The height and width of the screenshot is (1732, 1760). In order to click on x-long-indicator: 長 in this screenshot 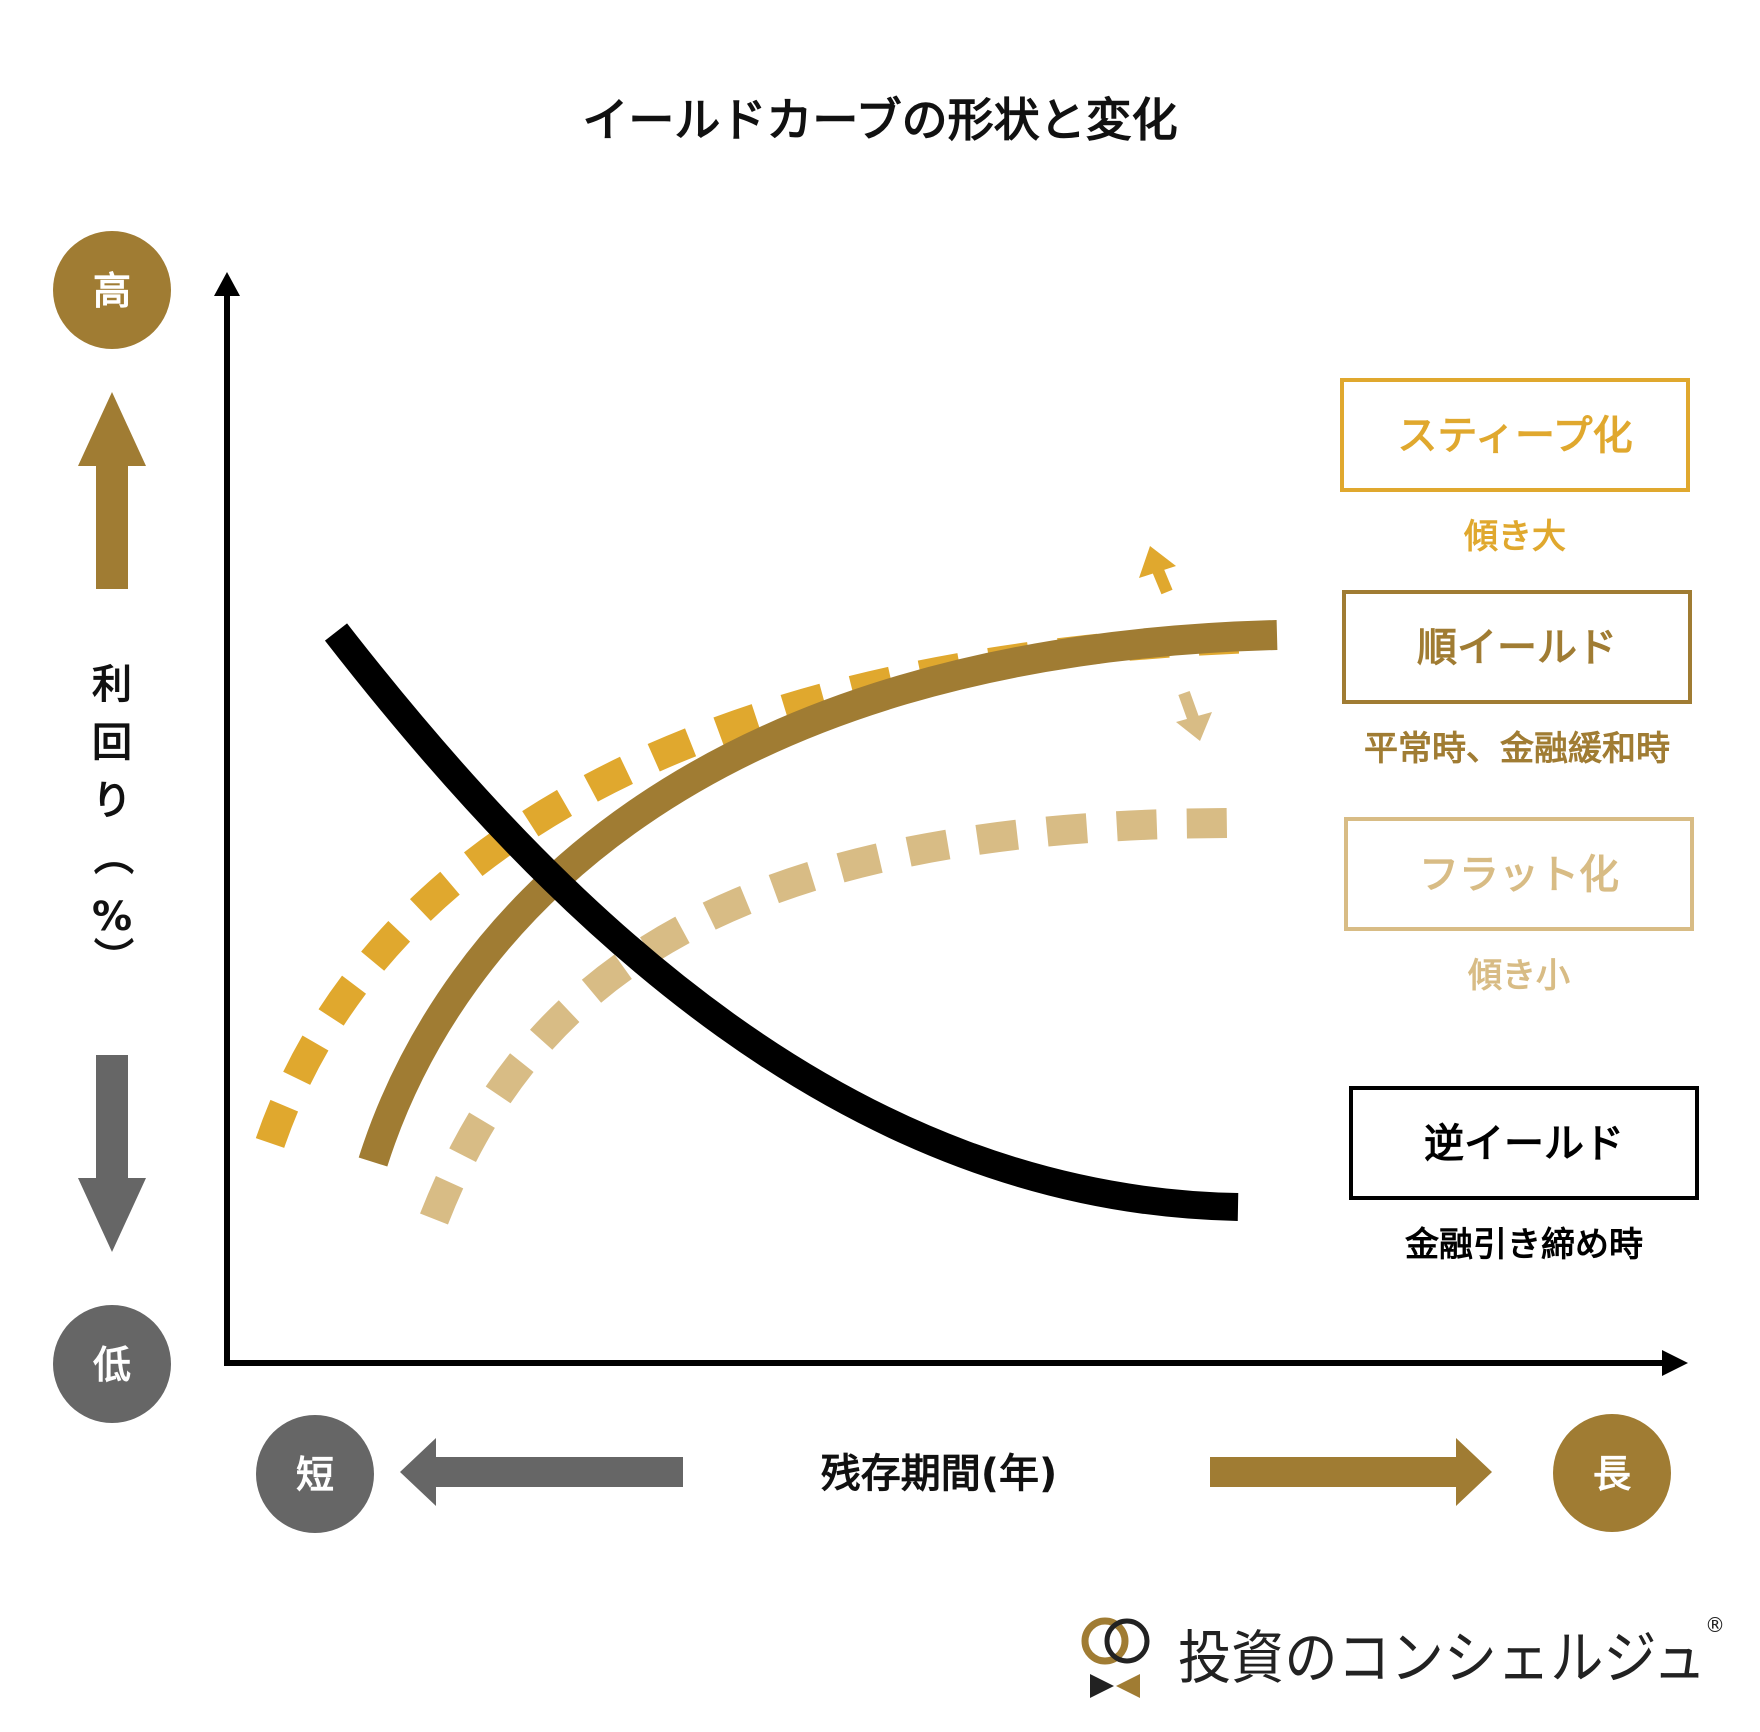, I will do `click(1612, 1473)`.